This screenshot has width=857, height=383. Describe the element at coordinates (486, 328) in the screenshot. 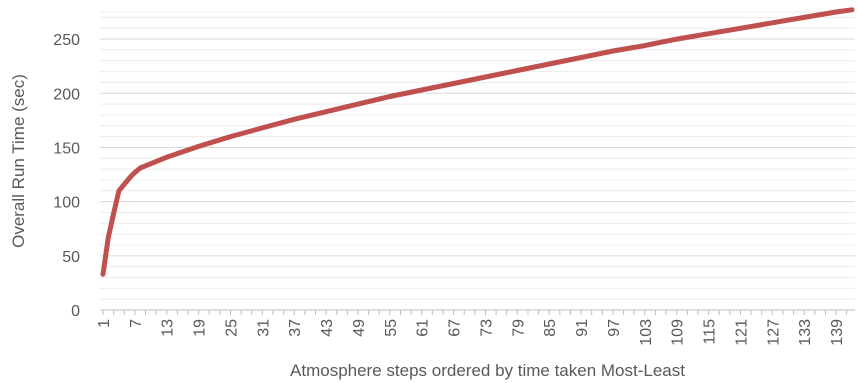

I see `x-tick-label: 73` at that location.